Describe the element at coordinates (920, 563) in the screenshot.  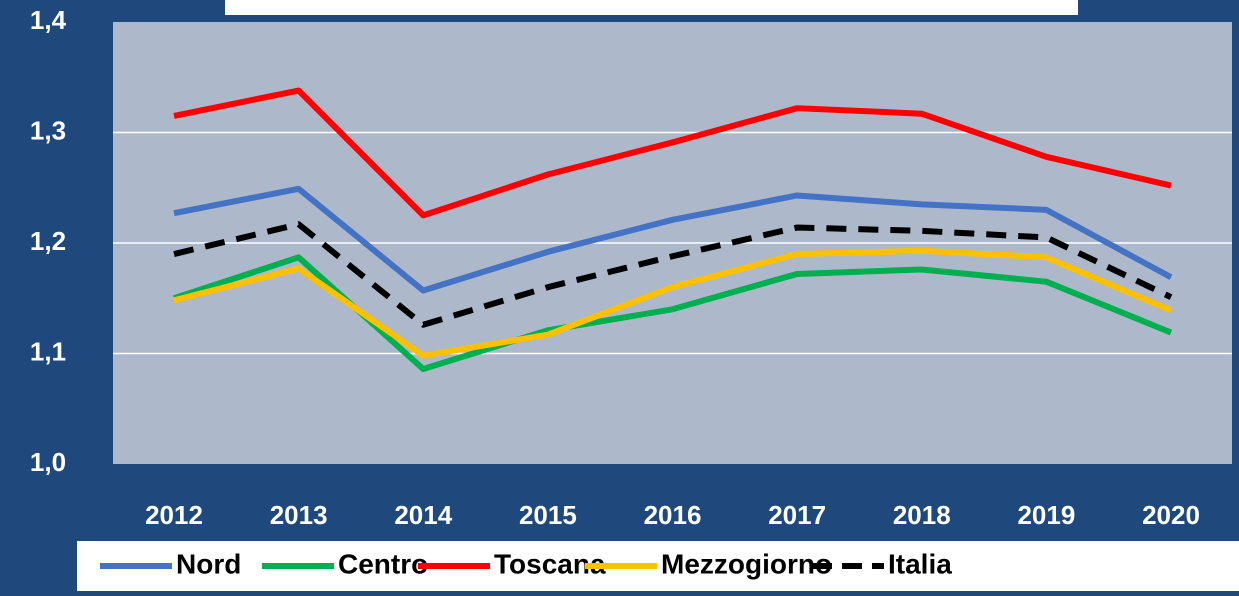
I see `legend-label: Italia` at that location.